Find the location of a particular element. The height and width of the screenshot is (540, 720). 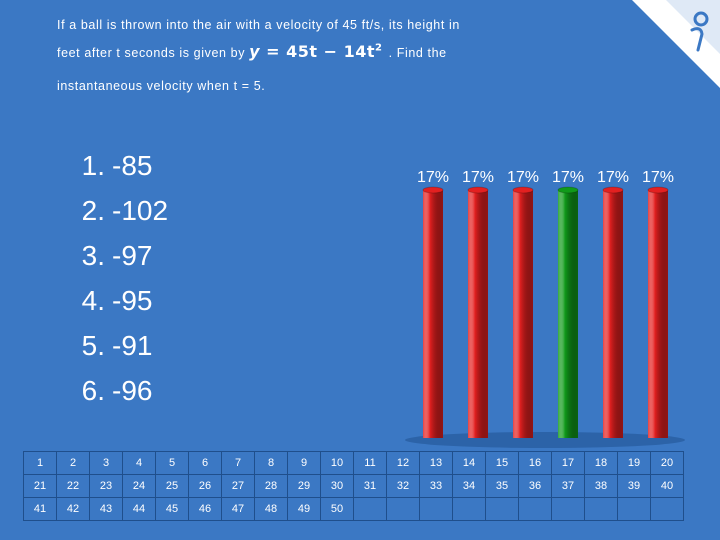

grid-row: 21 22 23 24 25 26 27 28 29 30 31 32 33 34 35 36 37 38 39 40 is located at coordinates (353, 486).